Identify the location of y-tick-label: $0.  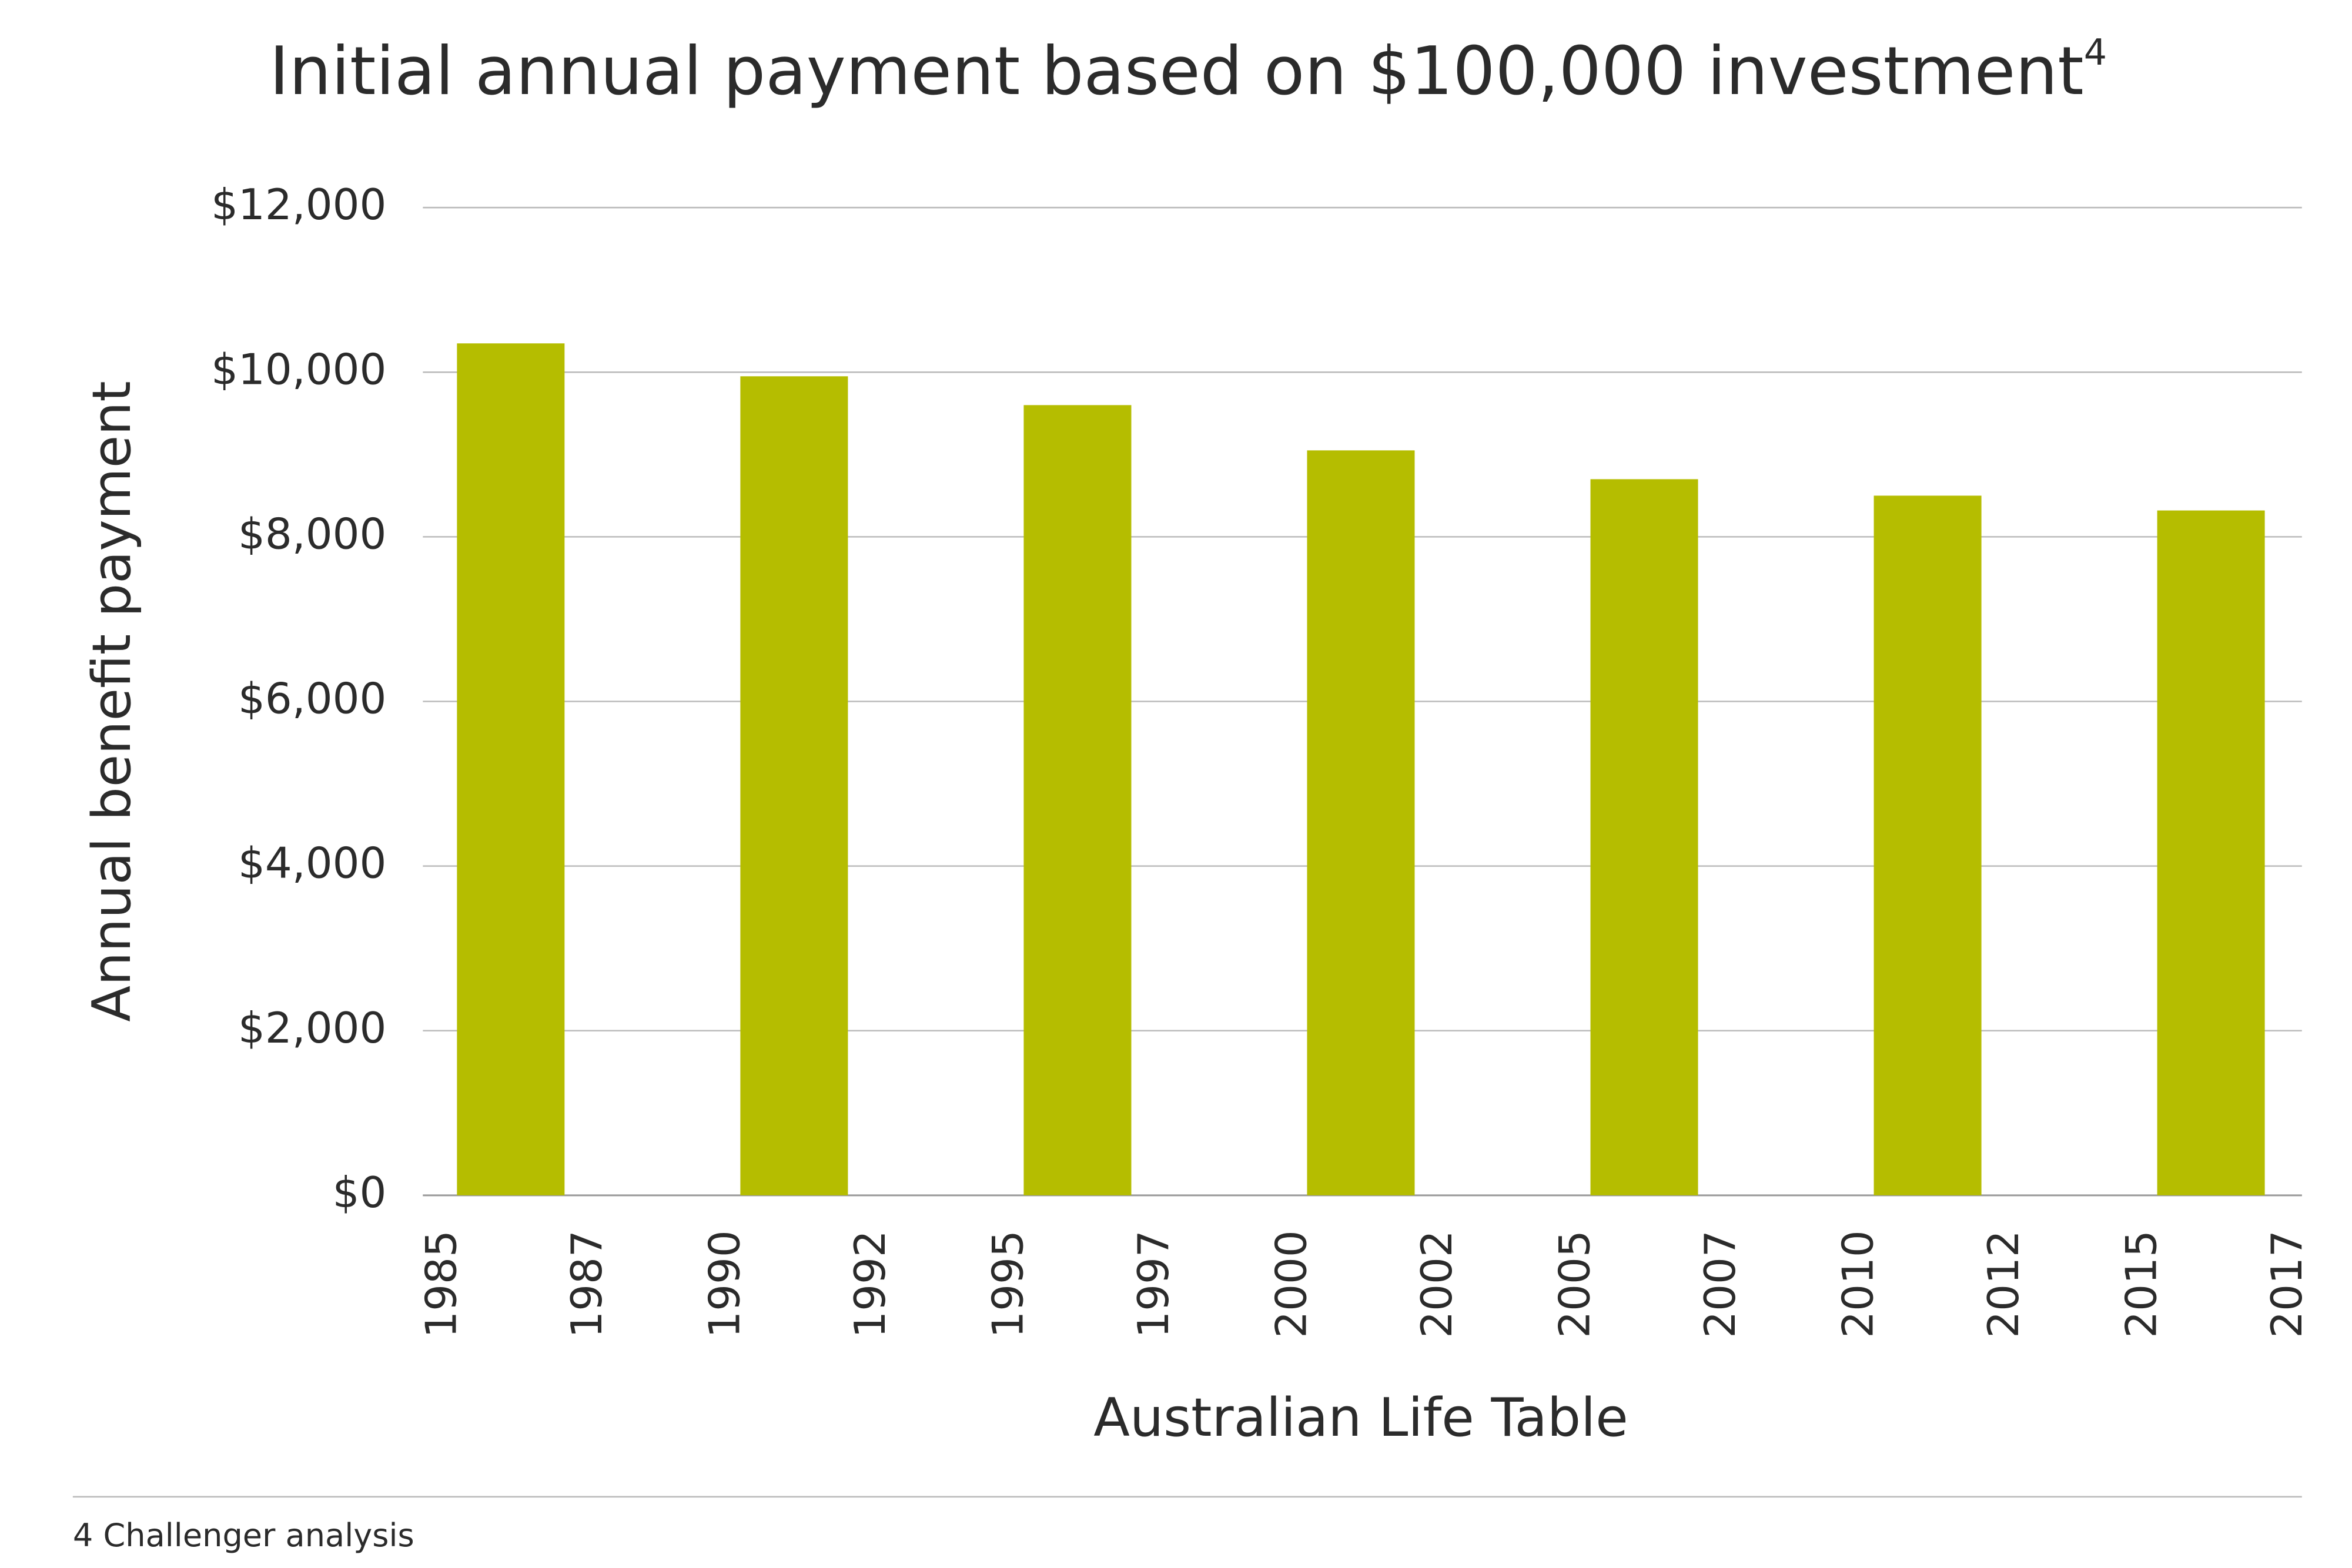
(360, 1193).